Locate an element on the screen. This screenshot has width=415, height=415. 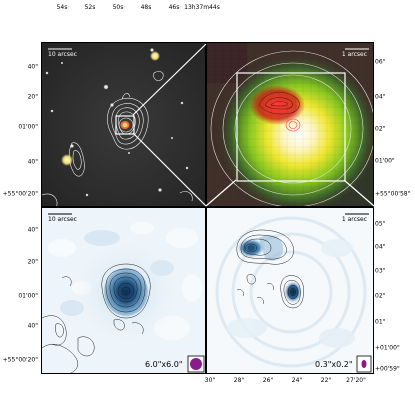
dec-tick-left-top-4: +55°00'20" is located at coordinates (20, 194).